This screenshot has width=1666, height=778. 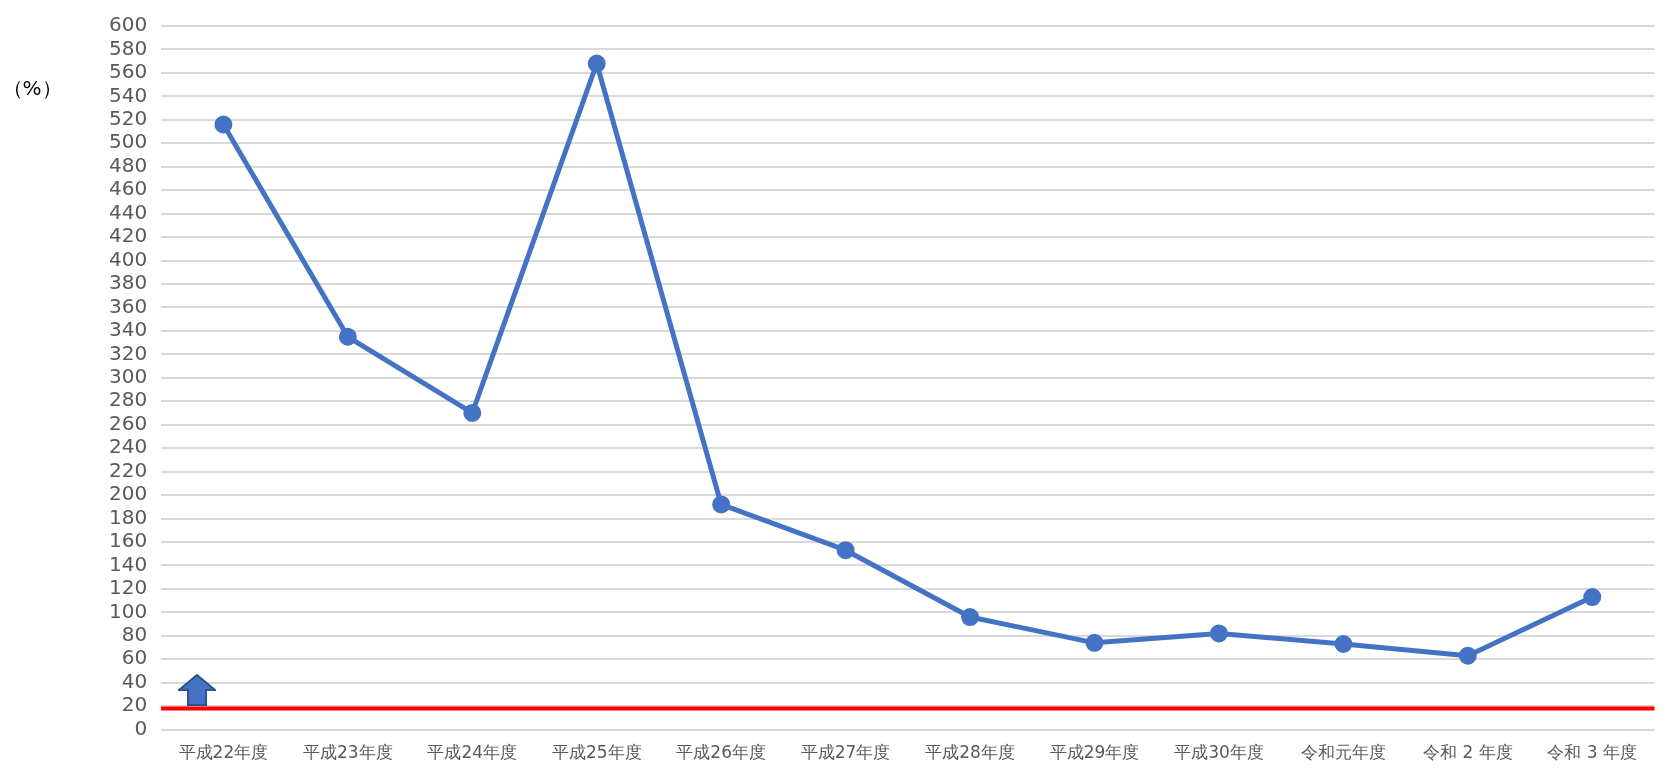 I want to click on y-tick-label: 600, so click(x=128, y=24).